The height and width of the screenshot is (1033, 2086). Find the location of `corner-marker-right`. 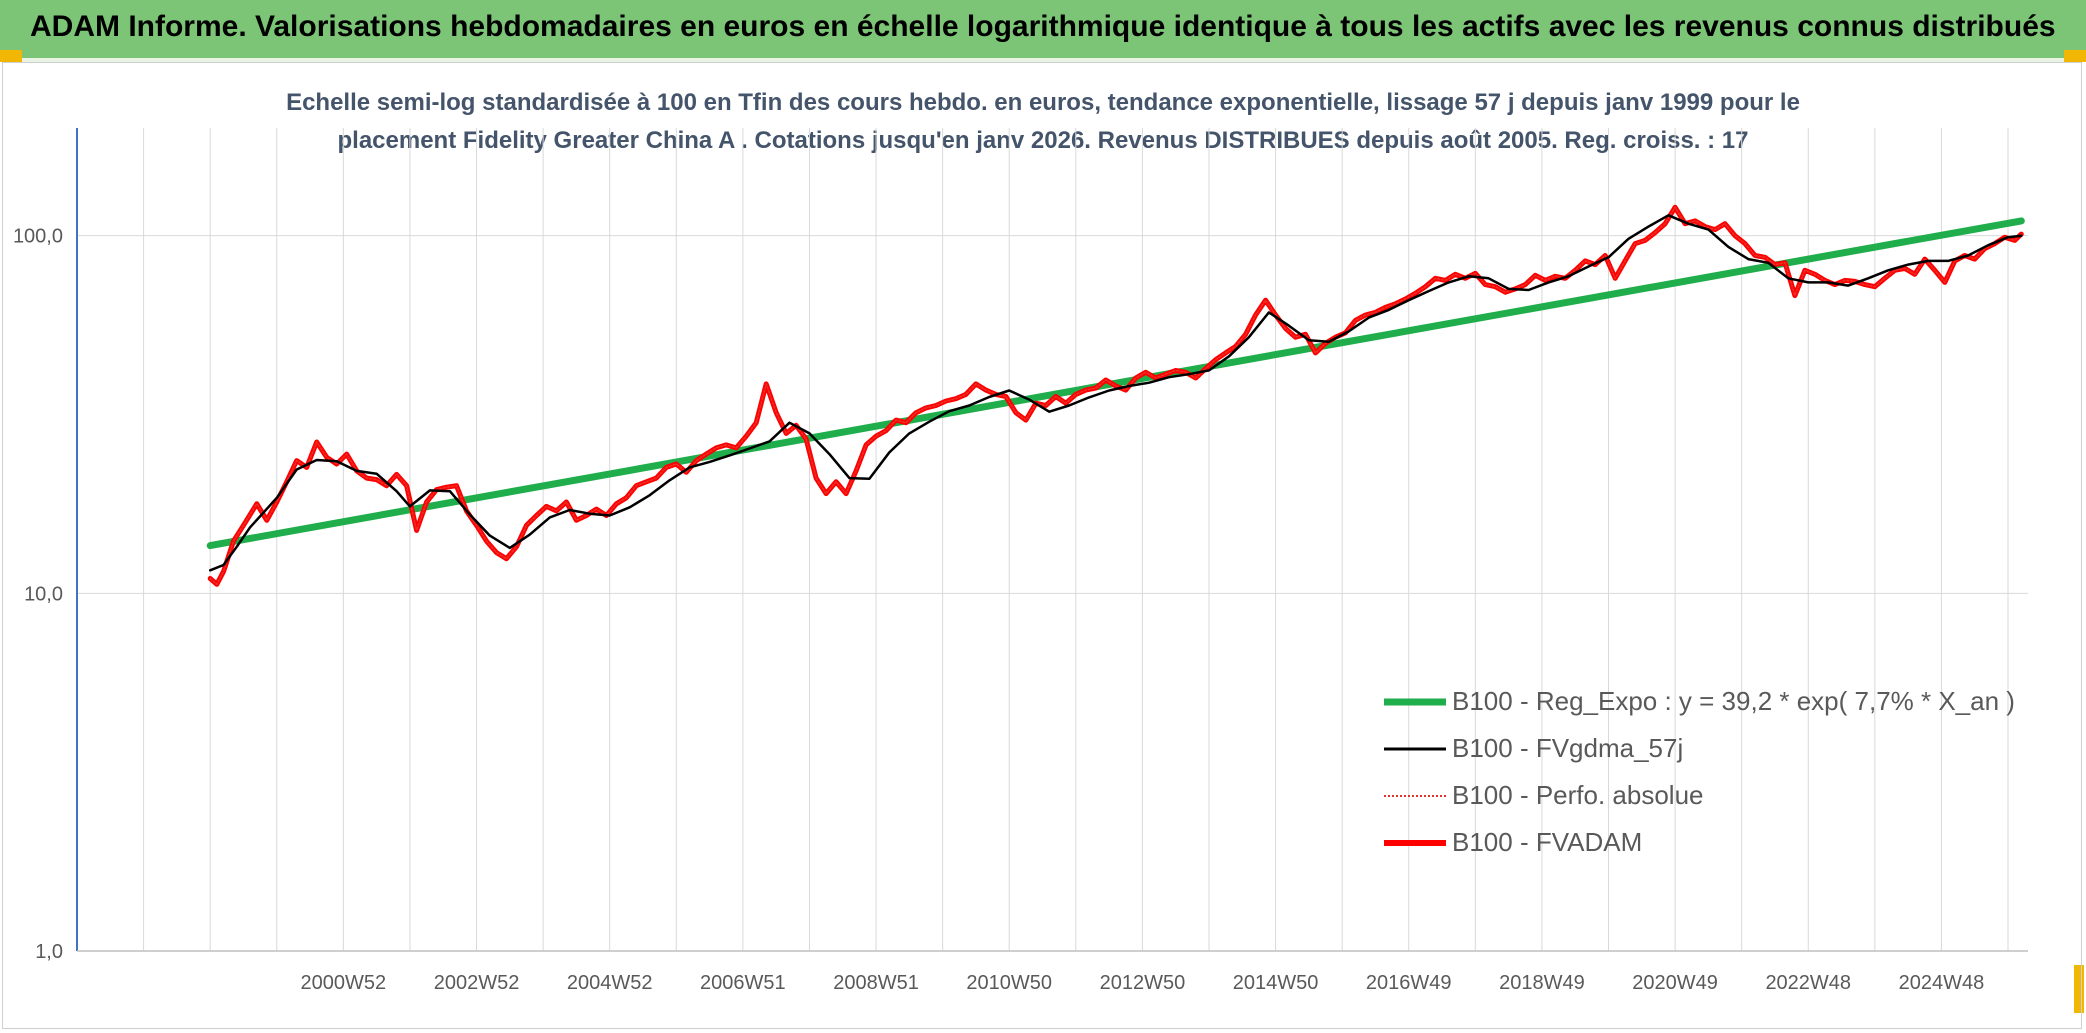

corner-marker-right is located at coordinates (2075, 56).